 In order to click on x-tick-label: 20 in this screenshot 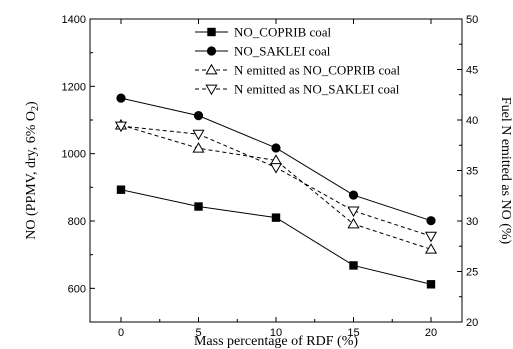, I will do `click(431, 333)`.